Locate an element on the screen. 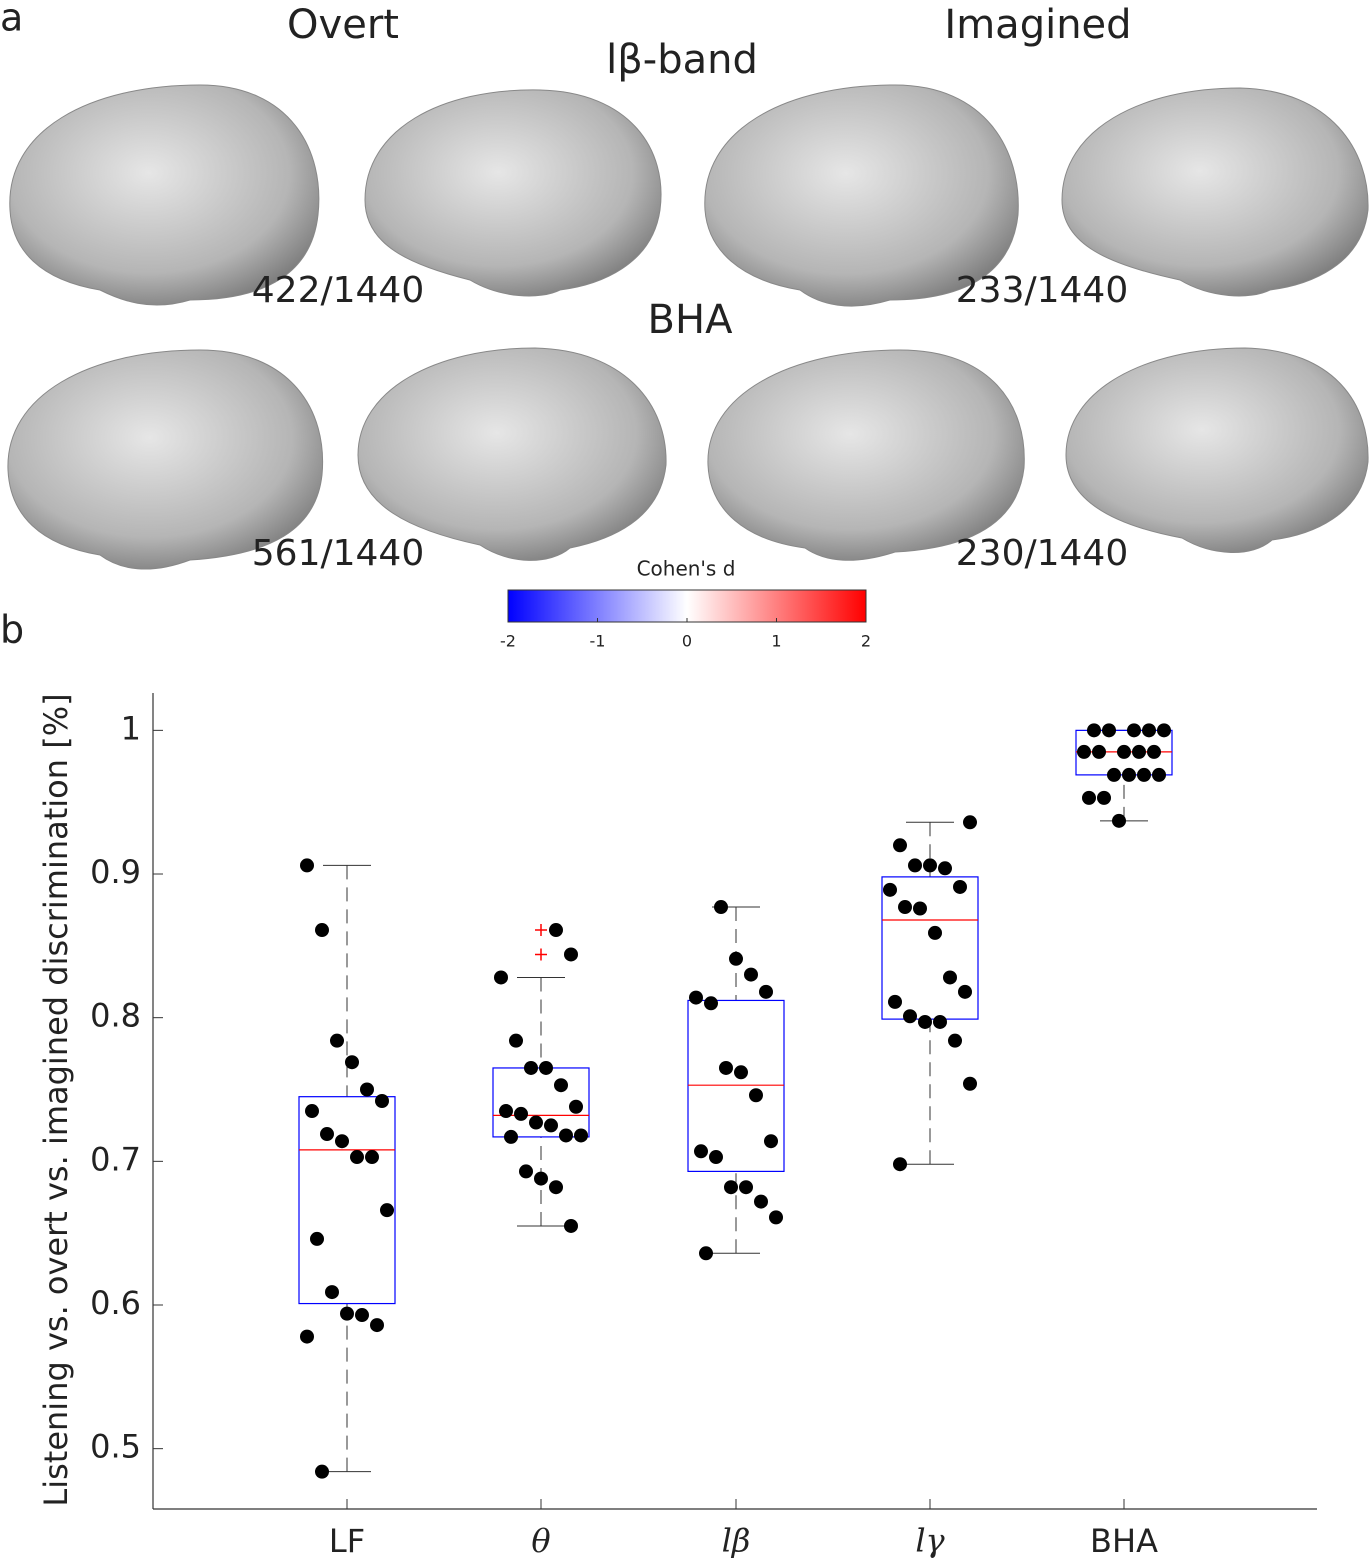  panel-label: a is located at coordinates (11, 20).